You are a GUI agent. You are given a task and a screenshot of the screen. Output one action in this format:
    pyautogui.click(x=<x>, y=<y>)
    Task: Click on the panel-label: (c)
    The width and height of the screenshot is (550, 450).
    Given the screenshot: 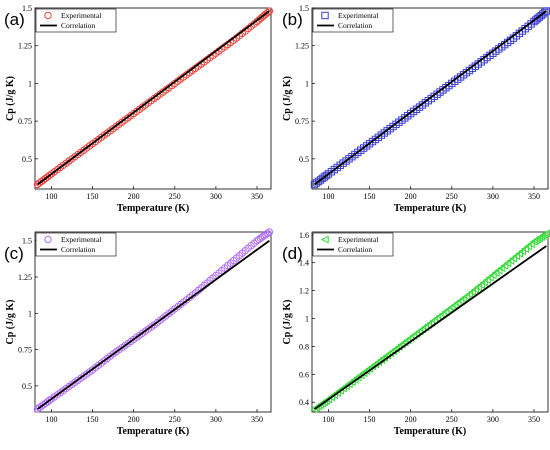 What is the action you would take?
    pyautogui.click(x=14, y=253)
    